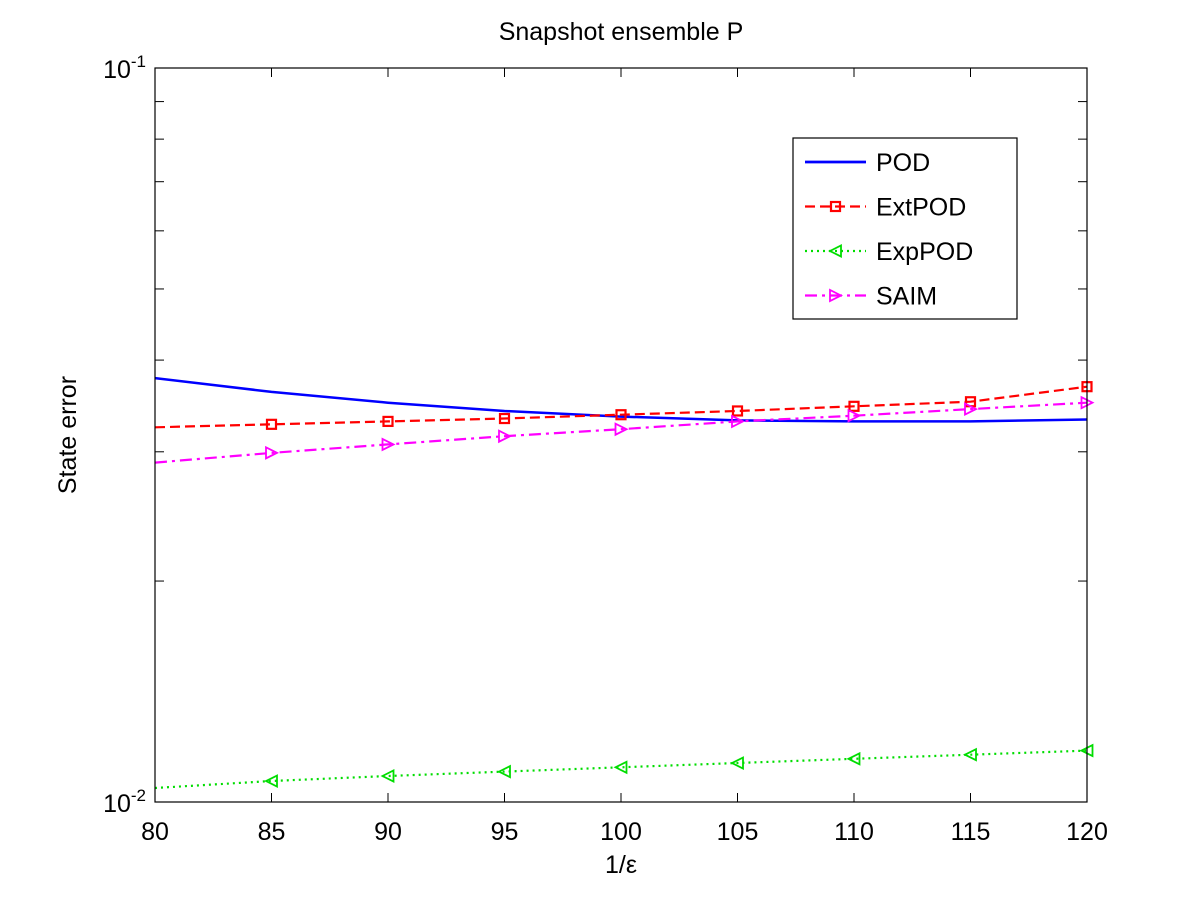  I want to click on legend-exppod-label: ExpPOD, so click(924, 252).